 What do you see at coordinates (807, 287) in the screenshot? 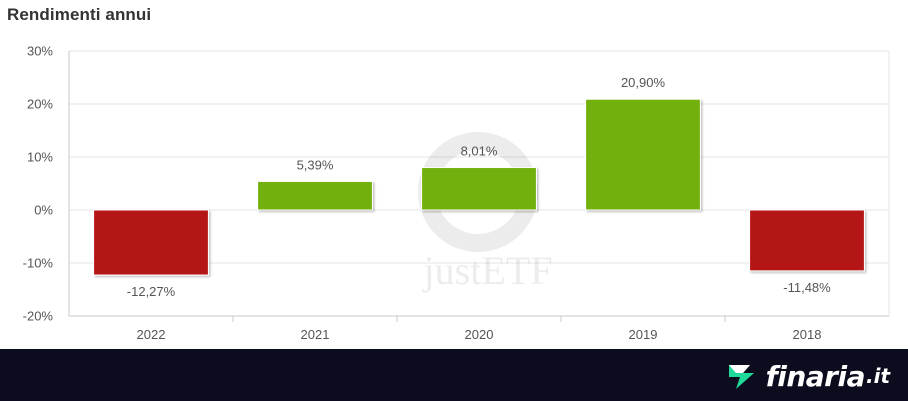
I see `data-label-2018: -11,48%` at bounding box center [807, 287].